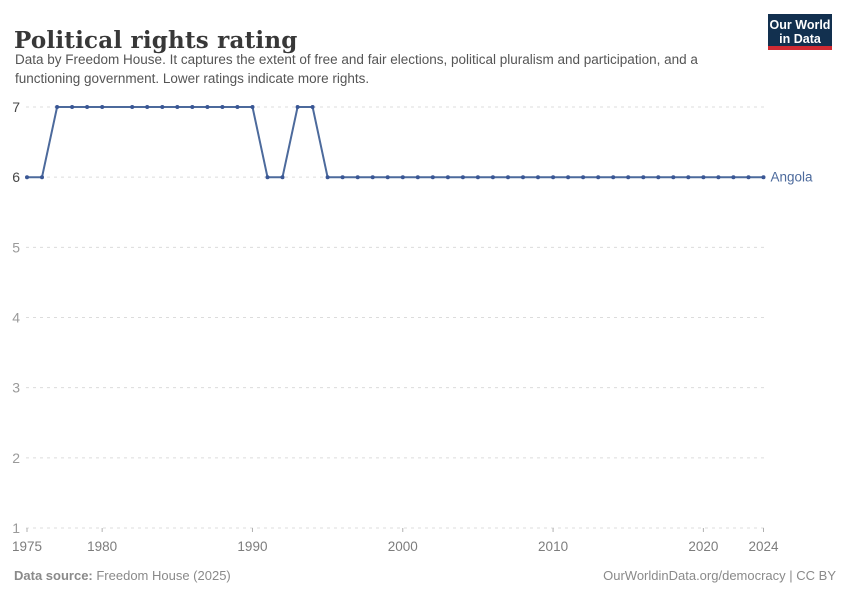 The height and width of the screenshot is (600, 850). What do you see at coordinates (703, 546) in the screenshot?
I see `x-axis-label: 2020` at bounding box center [703, 546].